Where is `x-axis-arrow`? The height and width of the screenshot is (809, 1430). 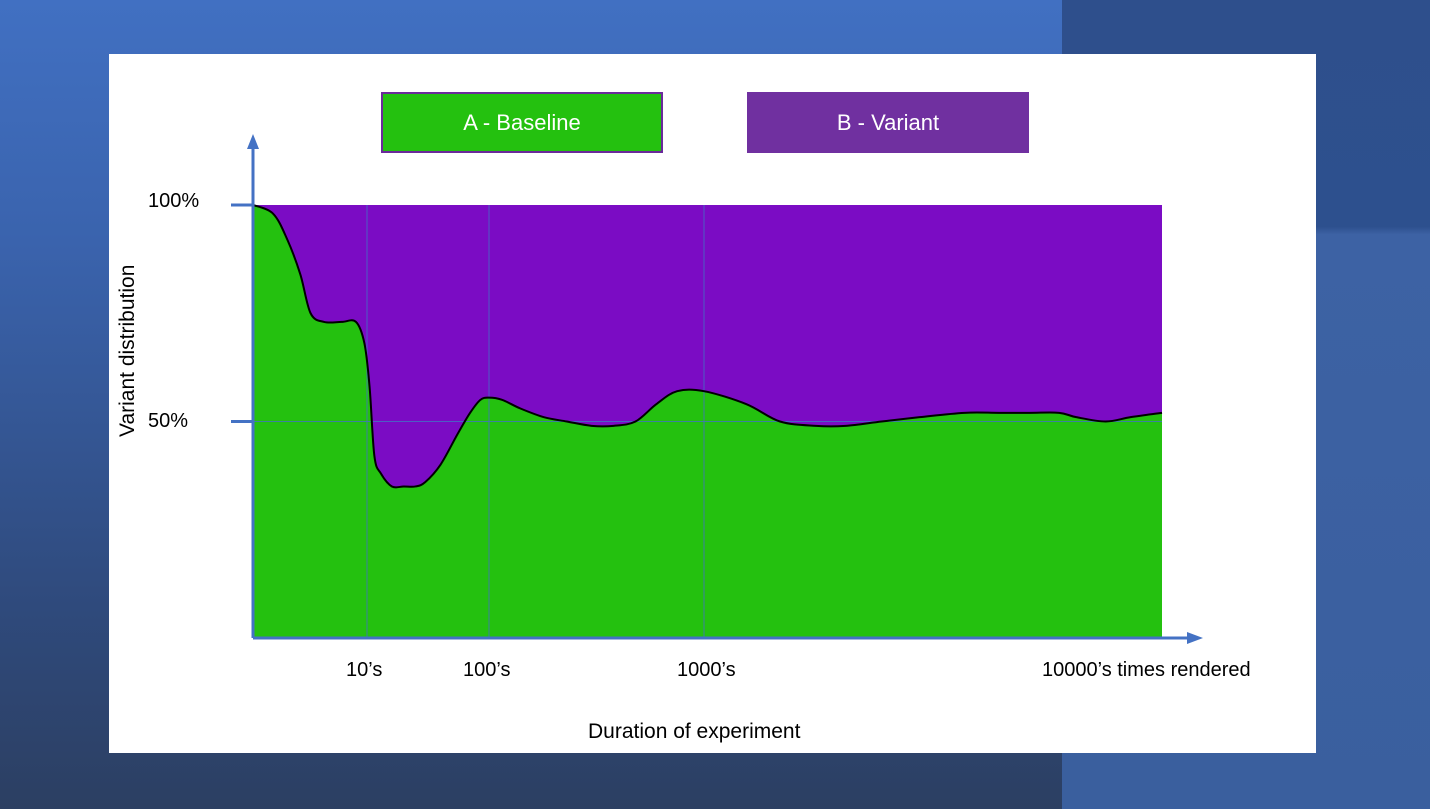
x-axis-arrow is located at coordinates (1195, 638).